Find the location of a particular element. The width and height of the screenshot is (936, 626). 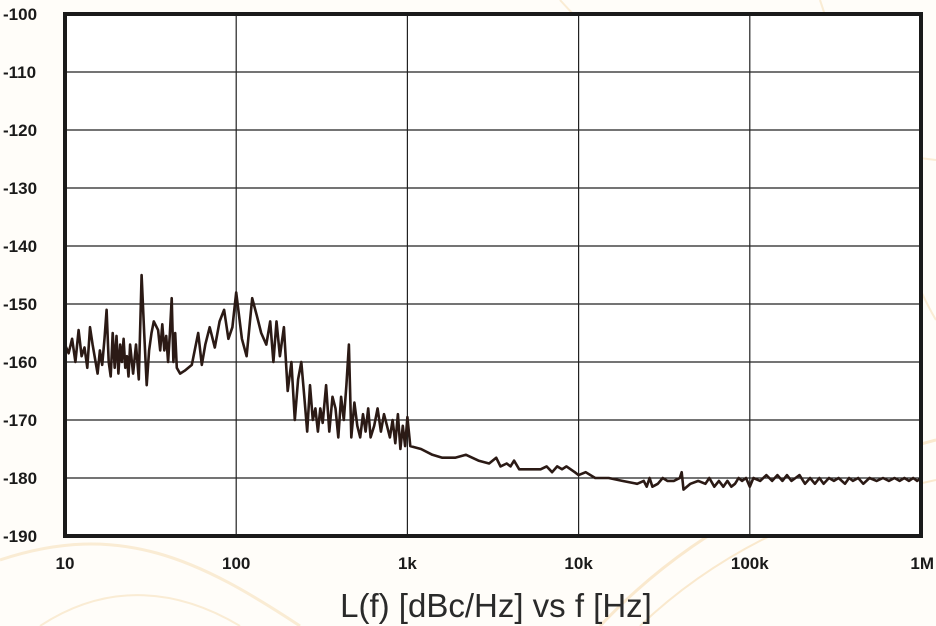

y-tick-label: -150 is located at coordinates (20, 304).